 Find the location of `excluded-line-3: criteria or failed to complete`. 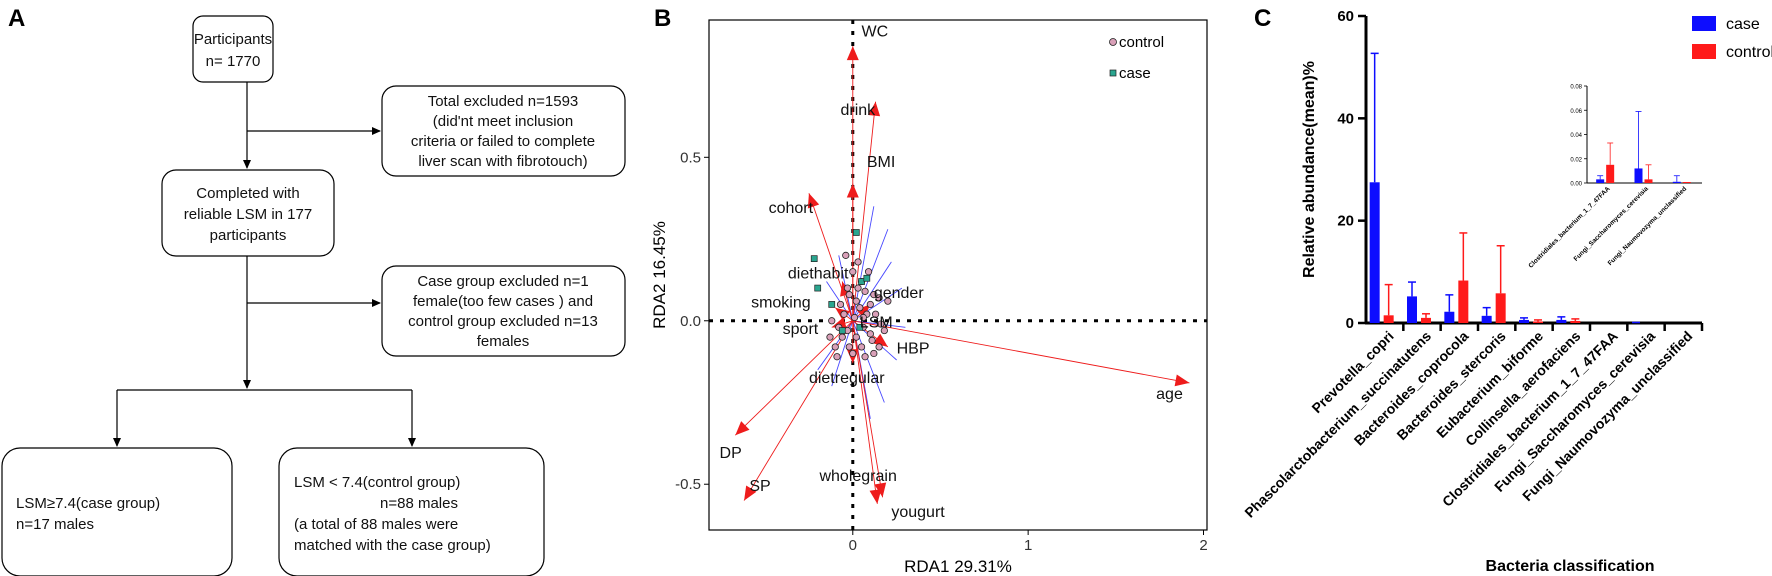

excluded-line-3: criteria or failed to complete is located at coordinates (503, 141).